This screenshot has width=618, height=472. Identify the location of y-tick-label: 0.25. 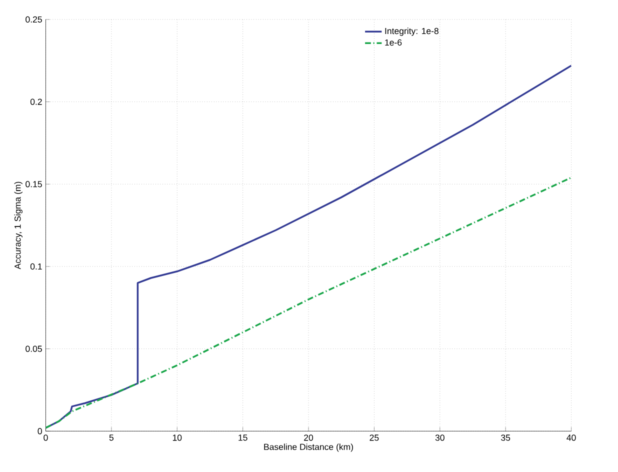
(34, 19).